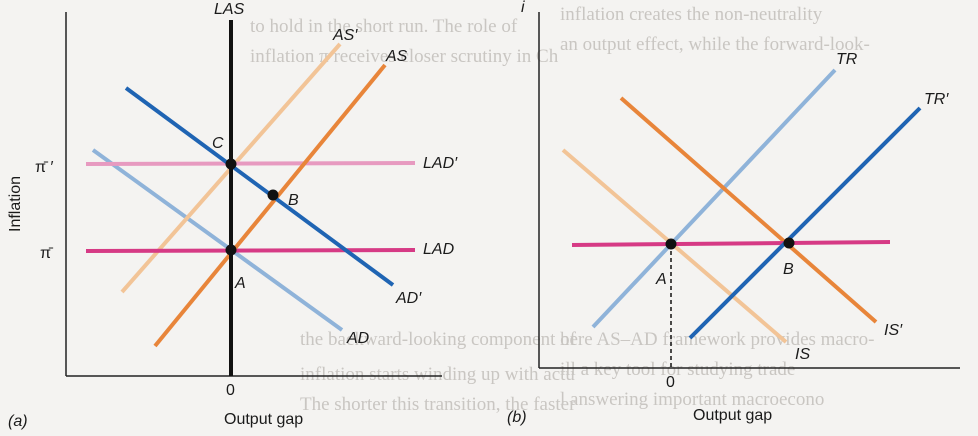  What do you see at coordinates (438, 404) in the screenshot?
I see `svg-text:The shorter this transition, t: The shorter this transition, the faster` at bounding box center [438, 404].